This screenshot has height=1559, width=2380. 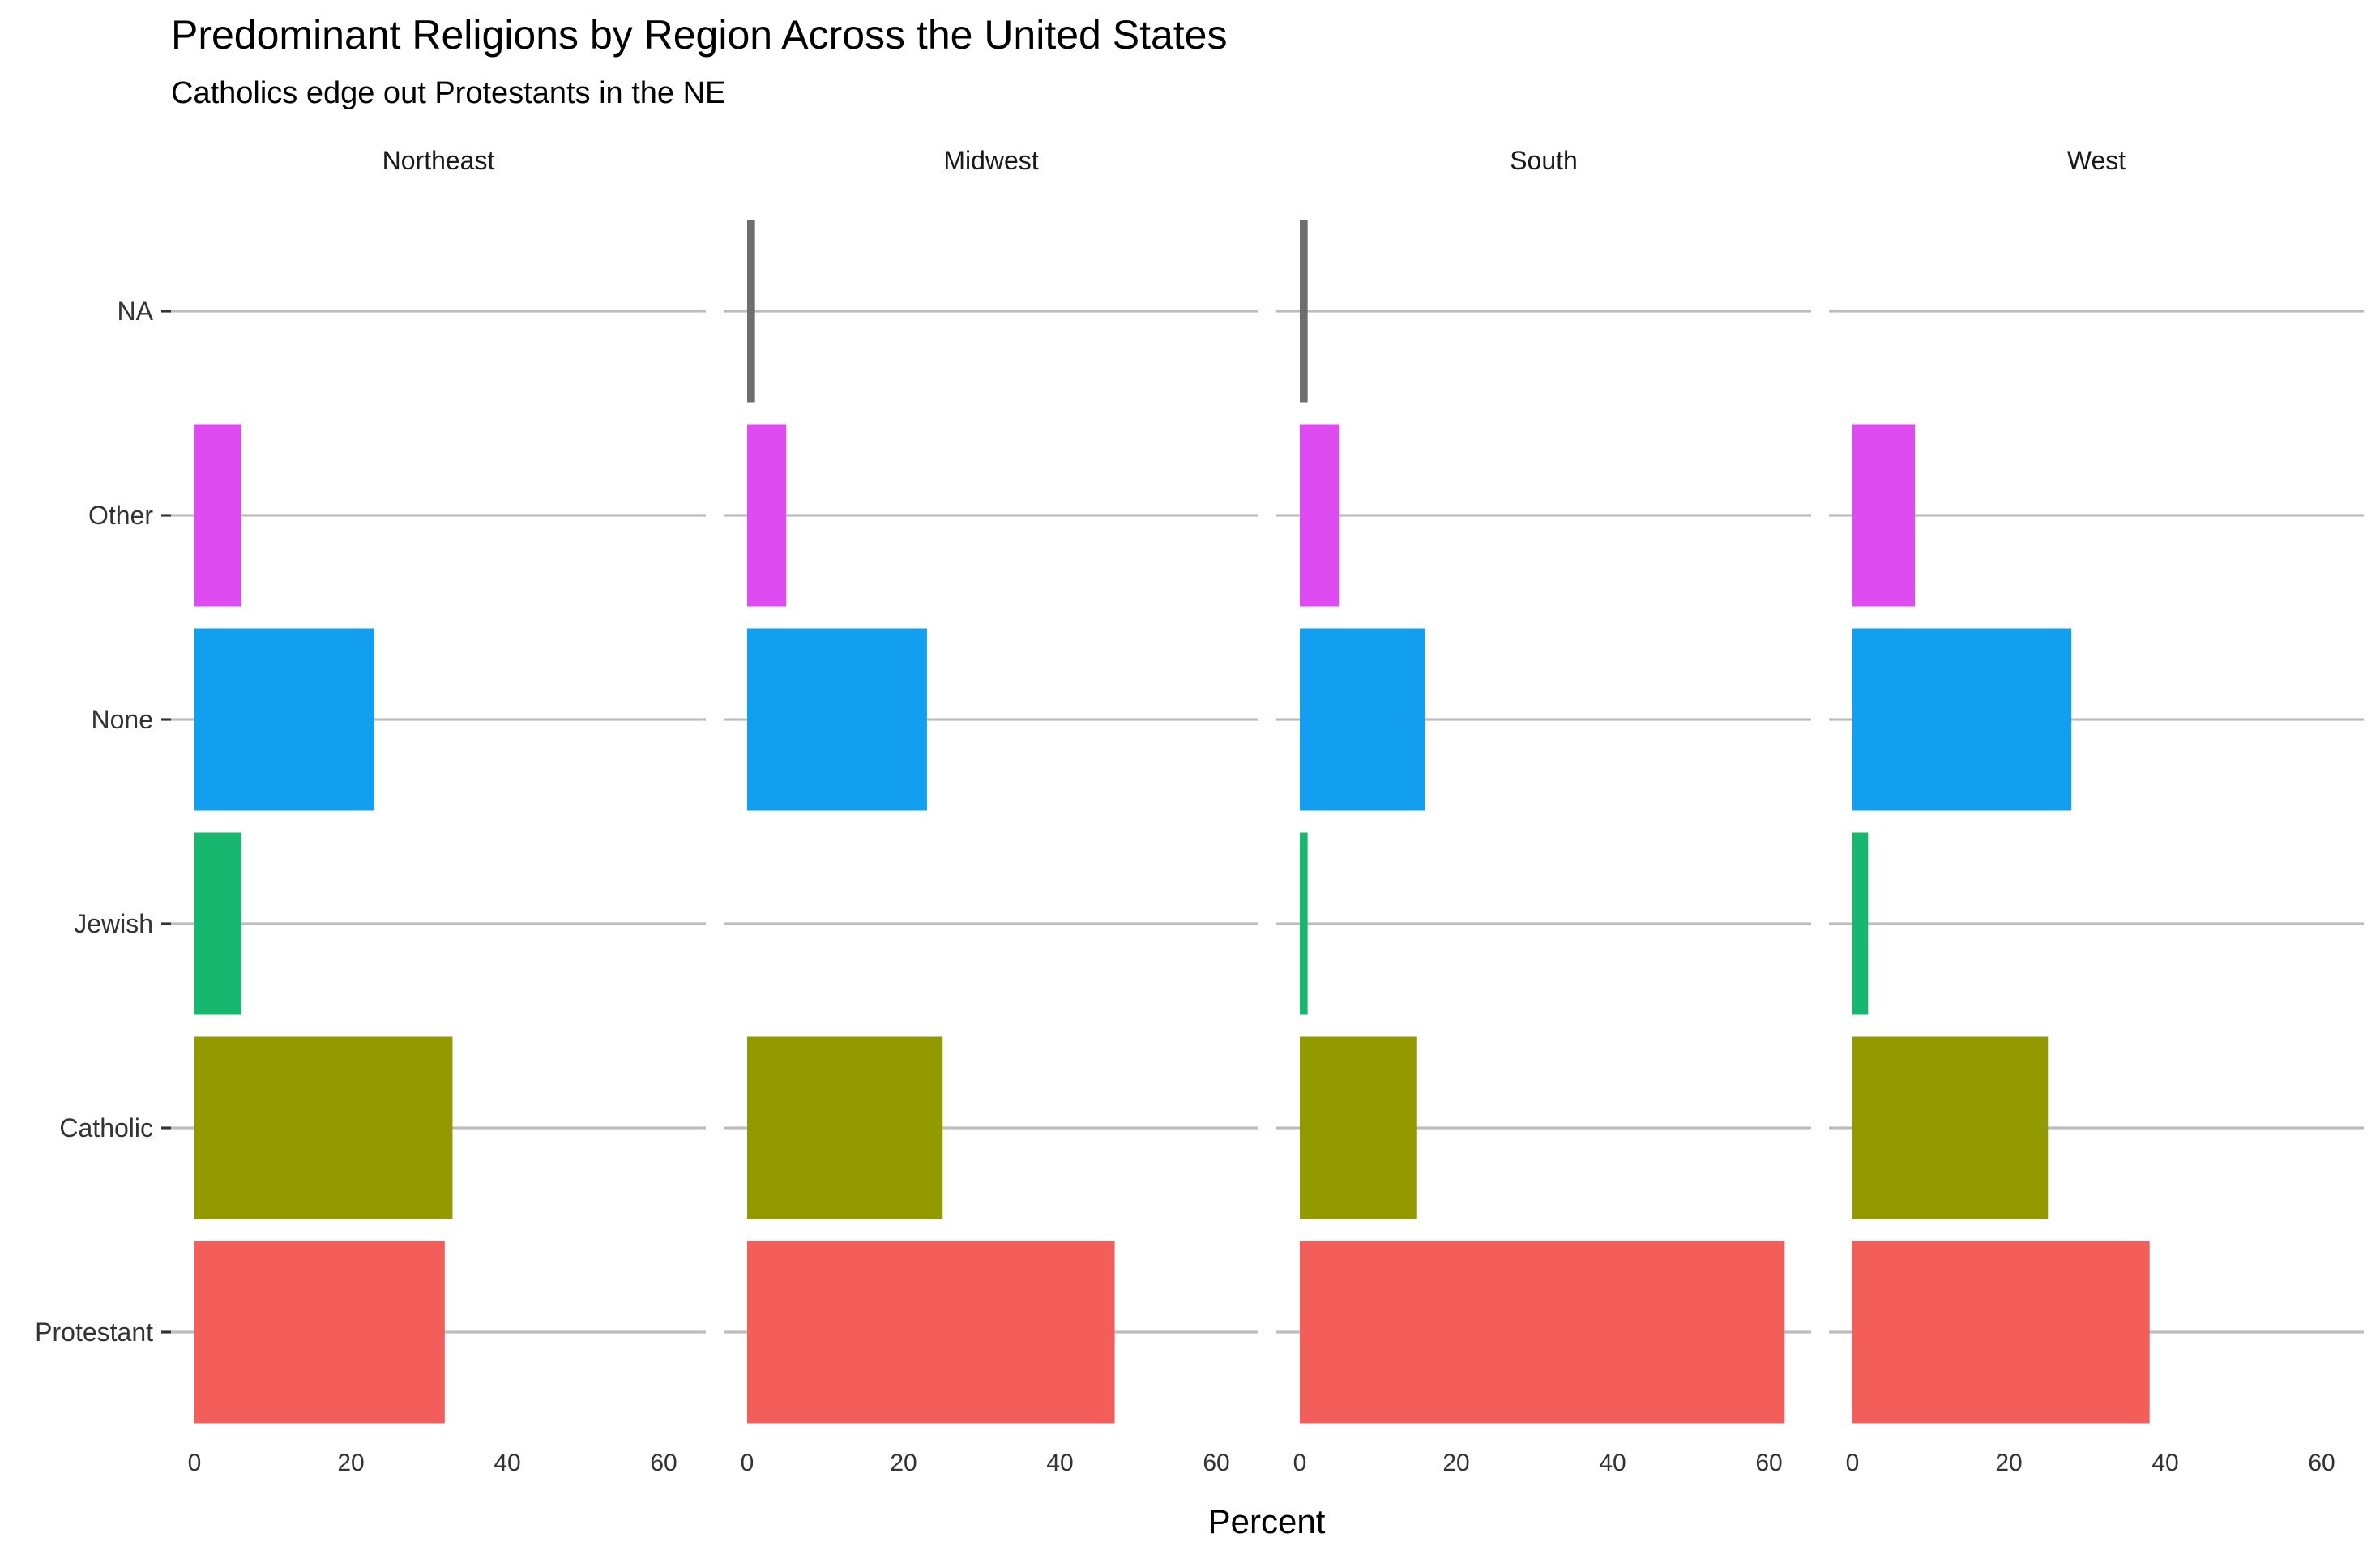 What do you see at coordinates (123, 719) in the screenshot?
I see `y-tick-label-none: None` at bounding box center [123, 719].